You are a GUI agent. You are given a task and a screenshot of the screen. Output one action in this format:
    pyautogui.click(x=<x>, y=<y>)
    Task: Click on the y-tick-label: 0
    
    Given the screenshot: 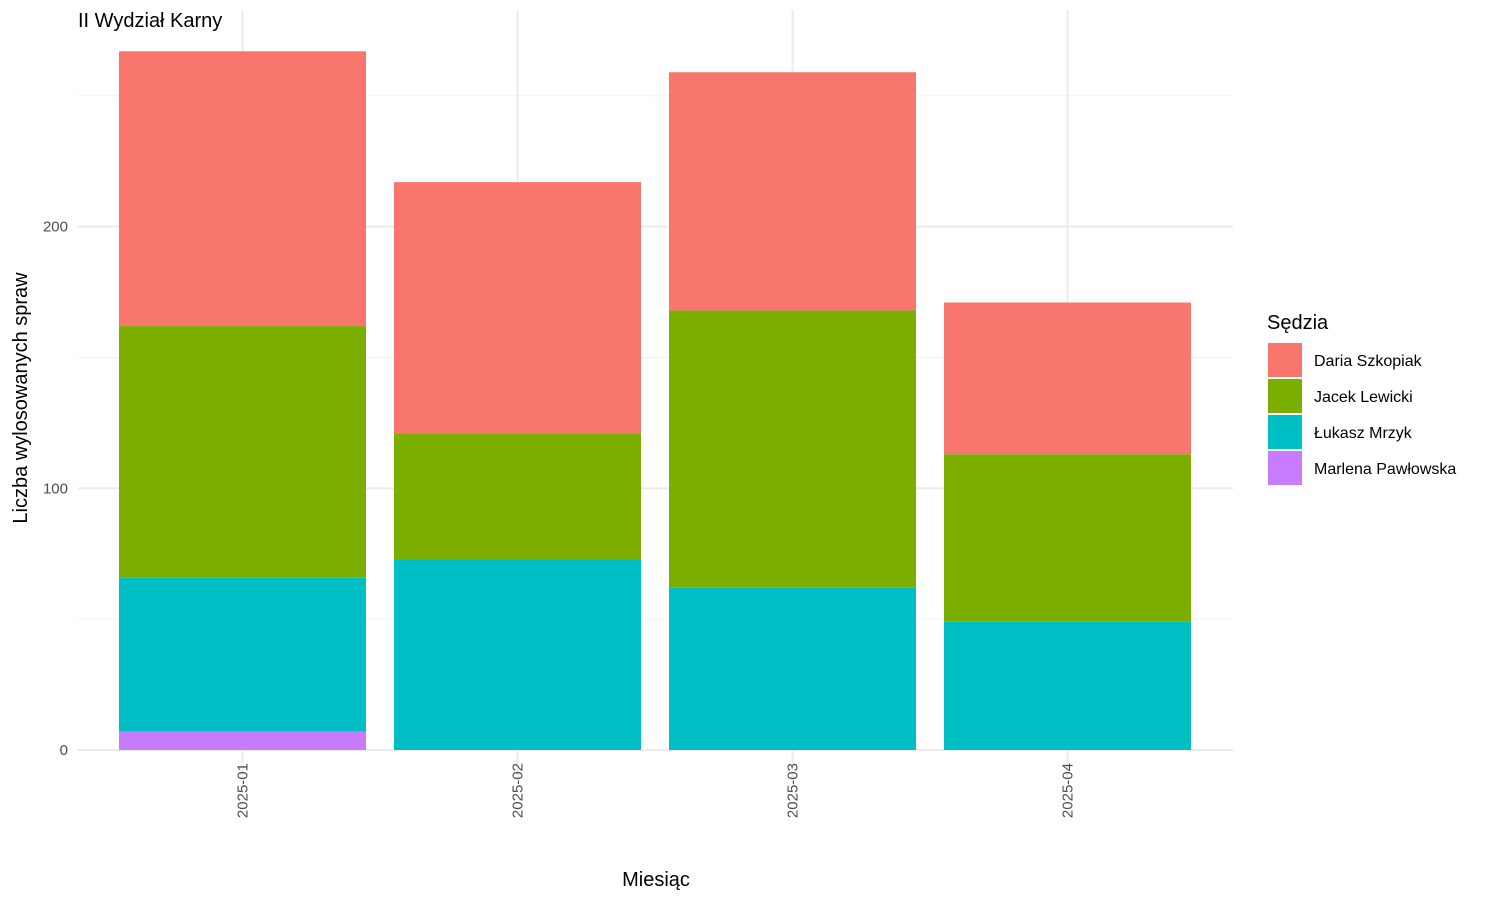 What is the action you would take?
    pyautogui.click(x=64, y=750)
    